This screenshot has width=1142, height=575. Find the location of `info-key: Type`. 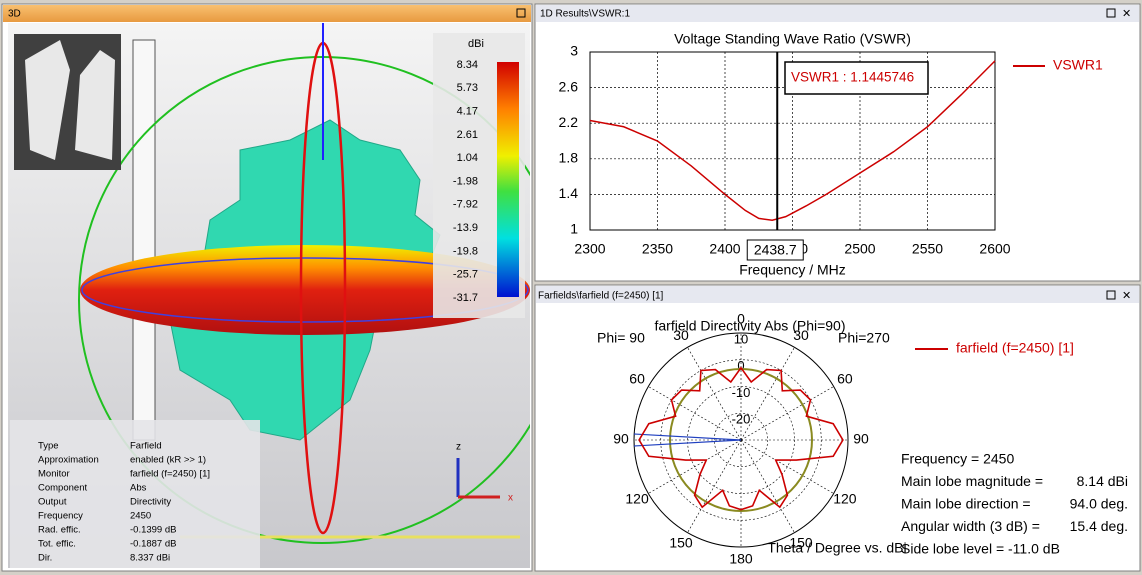

info-key: Type is located at coordinates (48, 446).